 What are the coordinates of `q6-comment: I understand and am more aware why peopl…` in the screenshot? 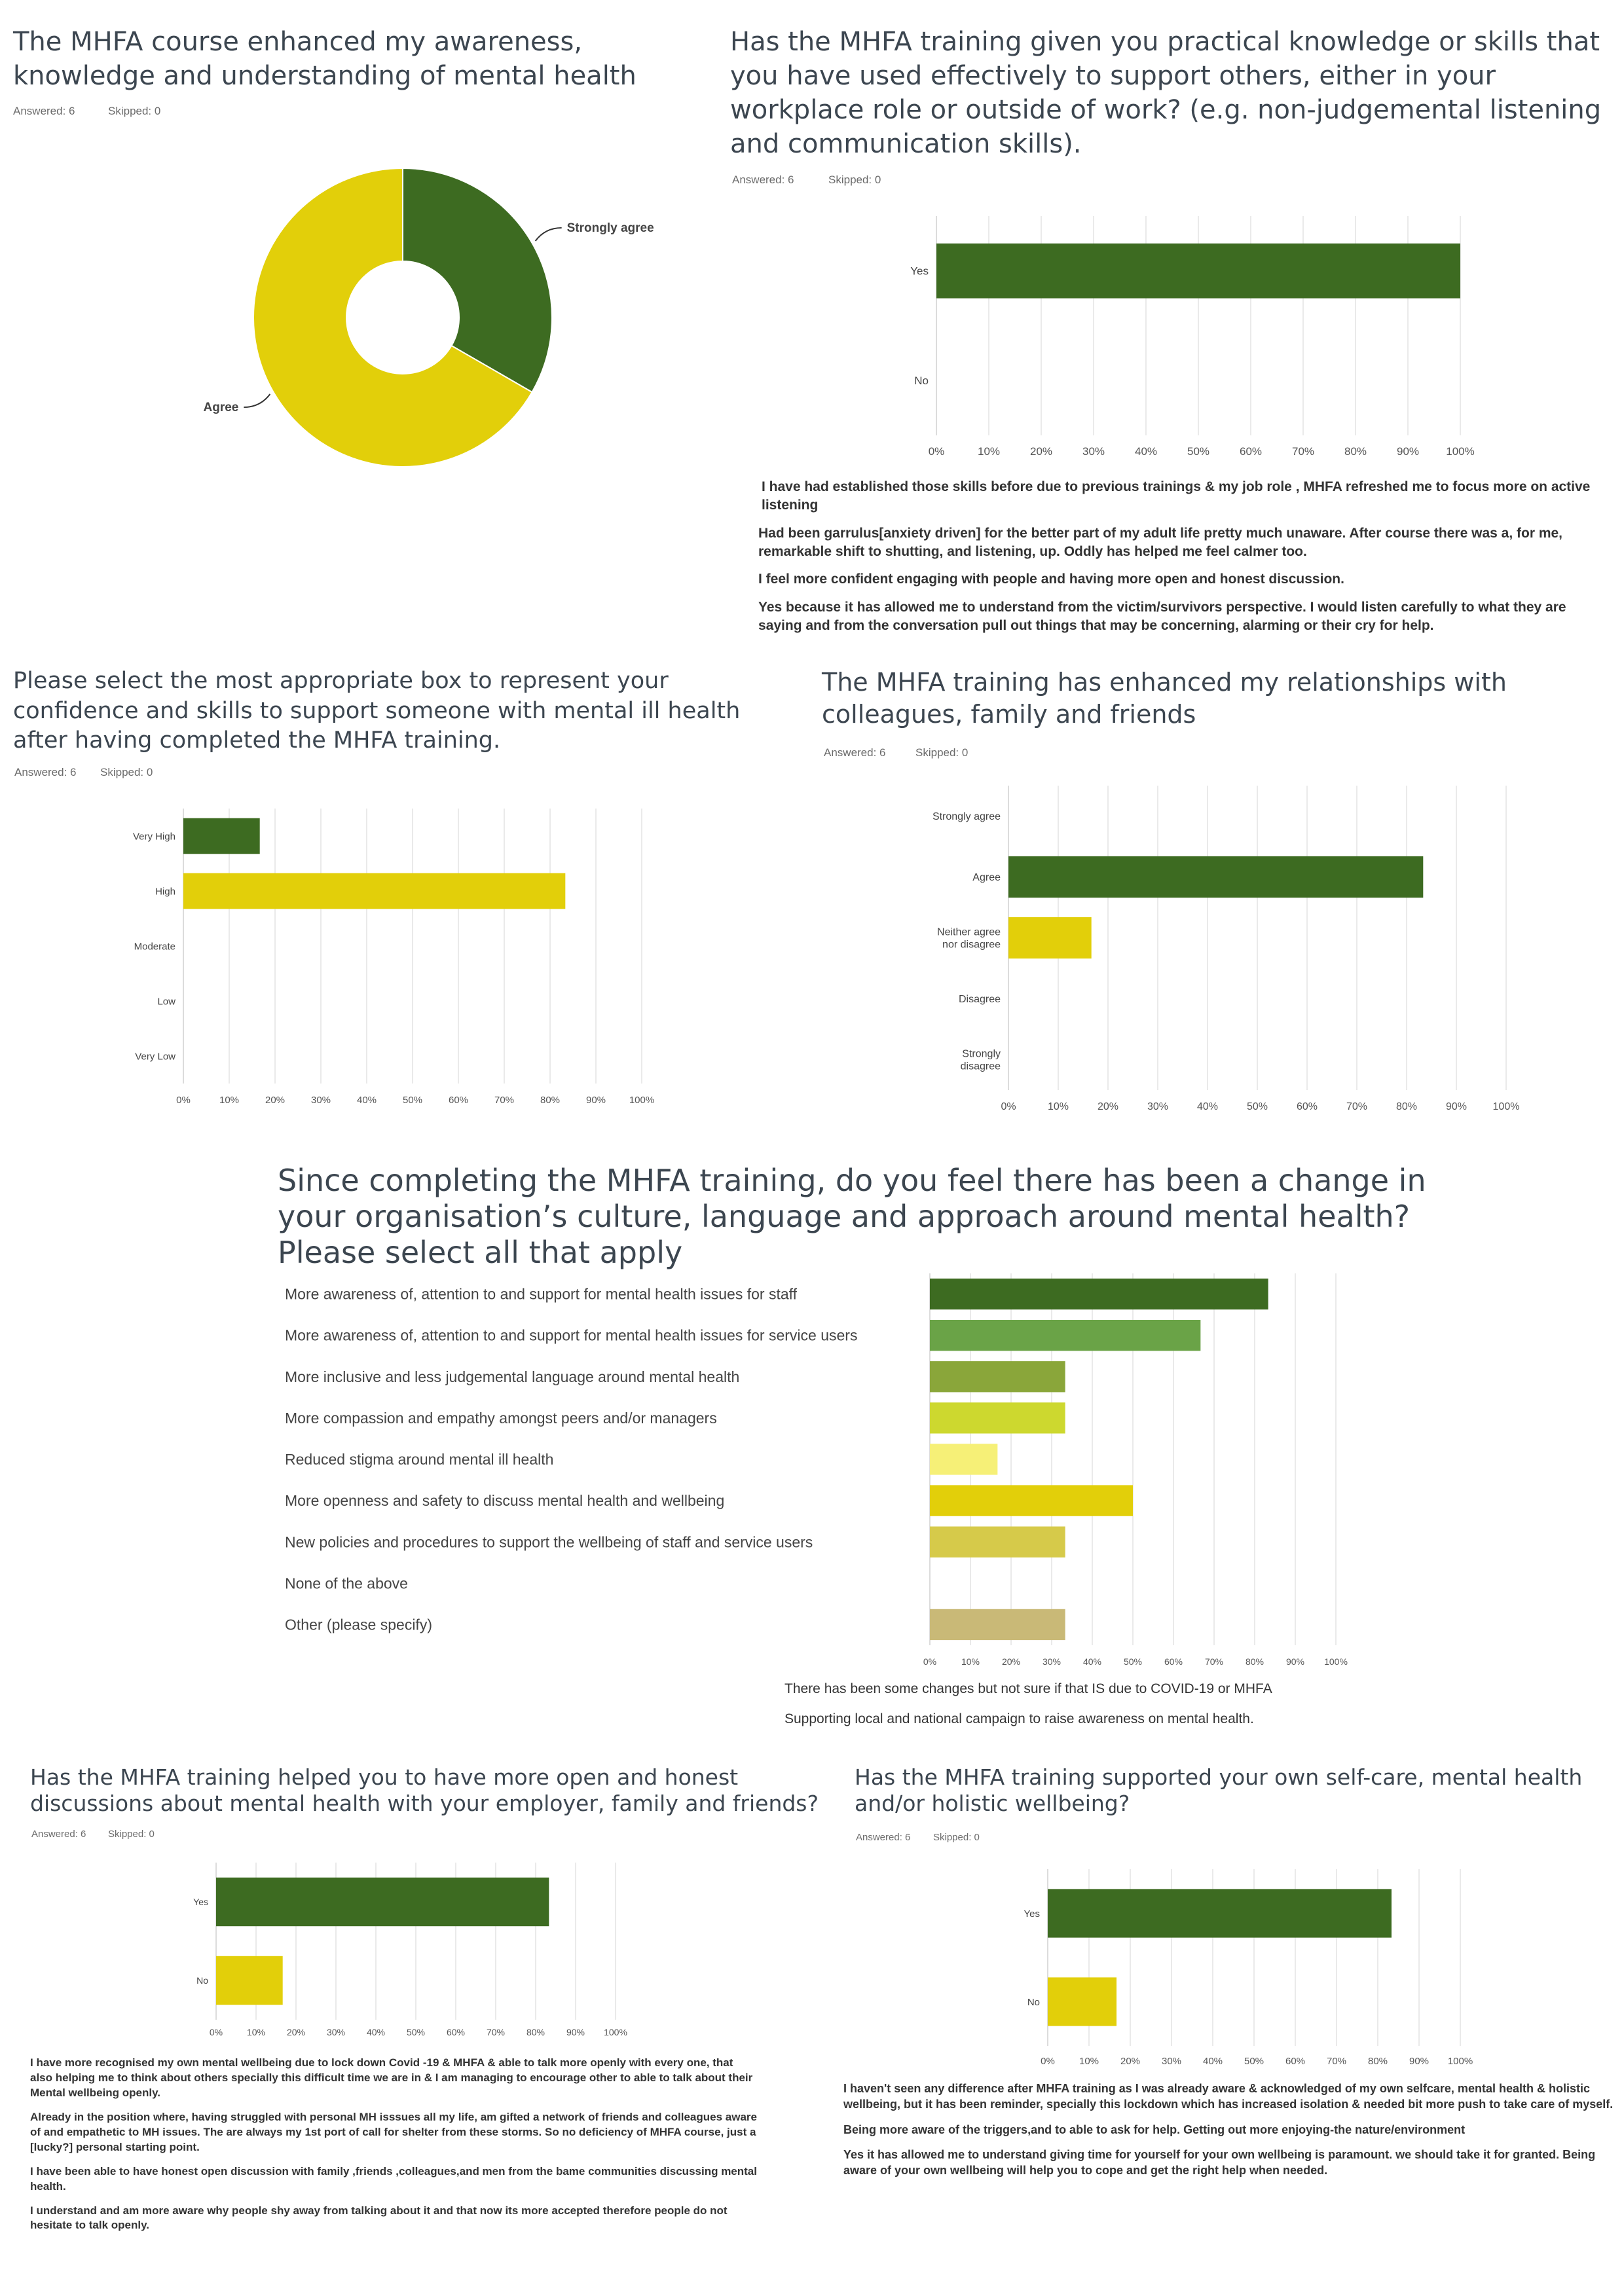 It's located at (379, 2218).